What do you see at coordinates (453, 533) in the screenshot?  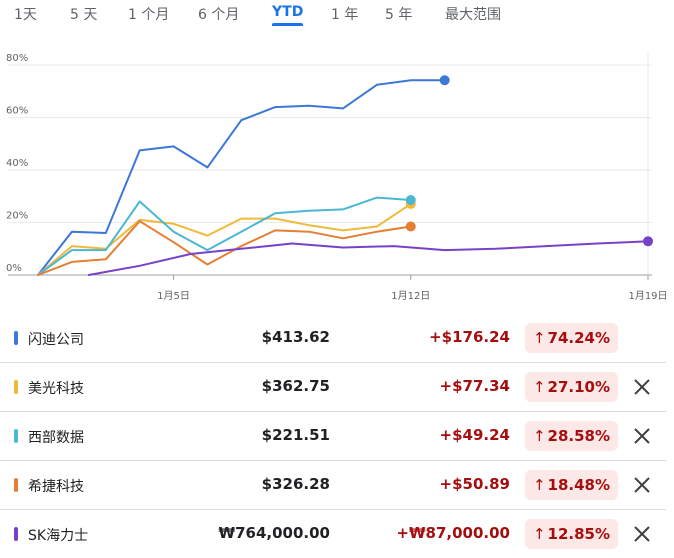 I see `change-amount: +₩87,000.00` at bounding box center [453, 533].